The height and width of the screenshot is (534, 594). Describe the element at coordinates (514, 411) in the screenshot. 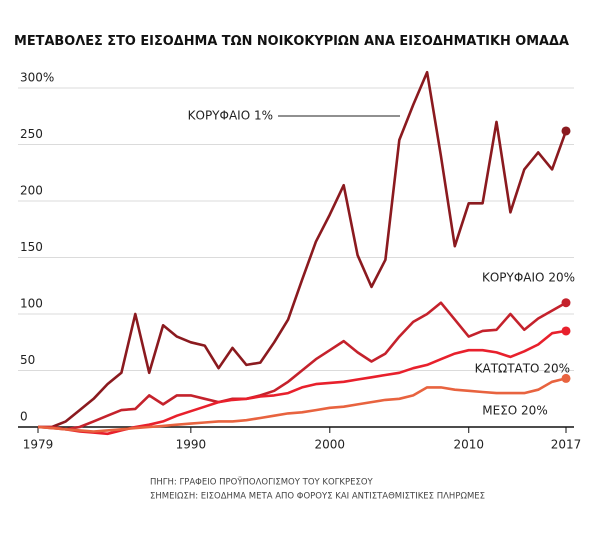

I see `legend-label: ΜΕΣΟ 20%` at that location.